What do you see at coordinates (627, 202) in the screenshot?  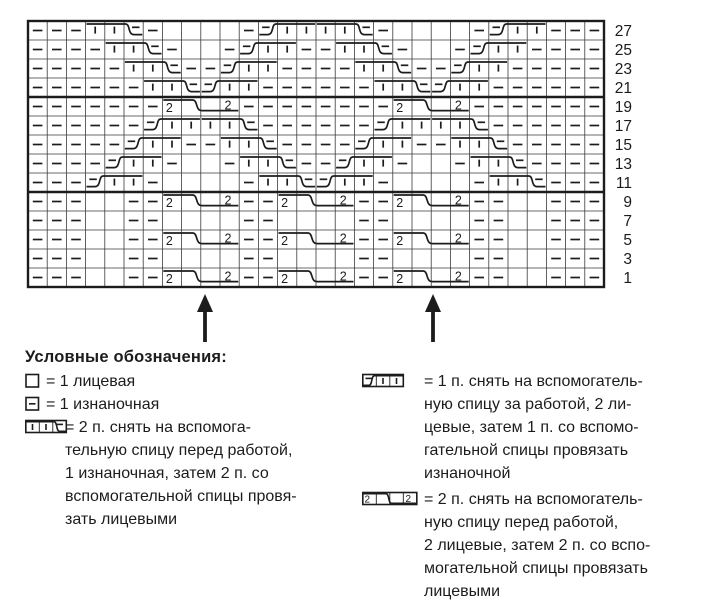 I see `row-number-9: 9` at bounding box center [627, 202].